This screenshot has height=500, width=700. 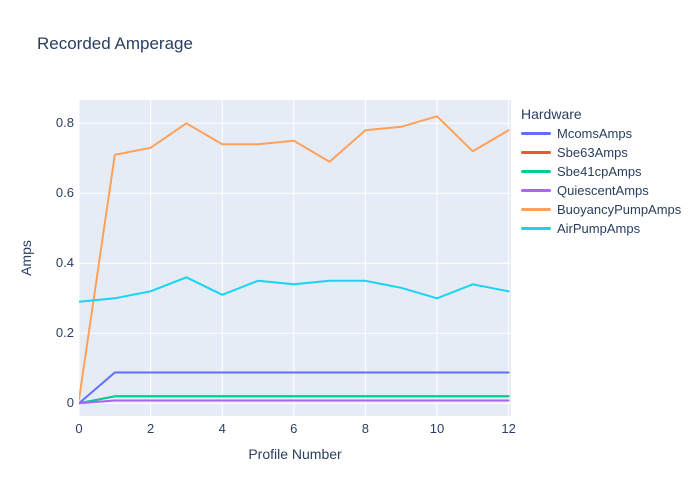 I want to click on legend-item-BuoyancyPumpAmps: BuoyancyPumpAmps, so click(x=601, y=209).